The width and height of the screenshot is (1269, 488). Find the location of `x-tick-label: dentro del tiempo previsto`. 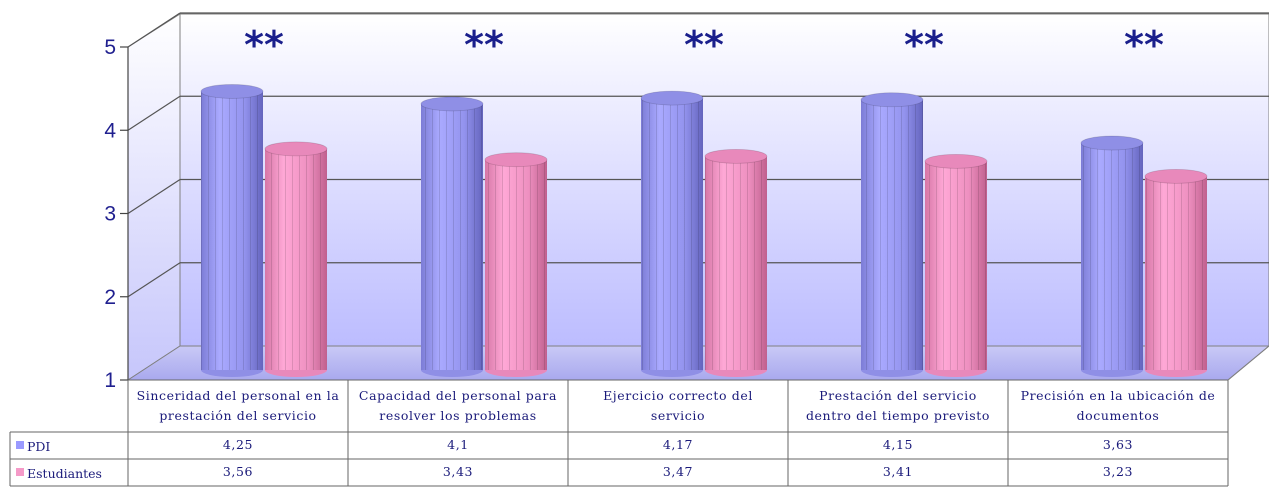

x-tick-label: dentro del tiempo previsto is located at coordinates (898, 415).